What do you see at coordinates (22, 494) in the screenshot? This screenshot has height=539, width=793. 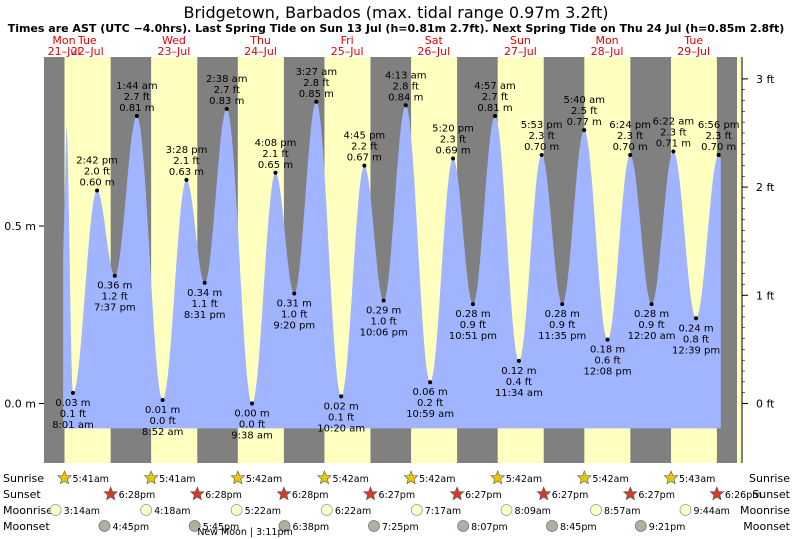 I see `row-label-left: Sunset` at bounding box center [22, 494].